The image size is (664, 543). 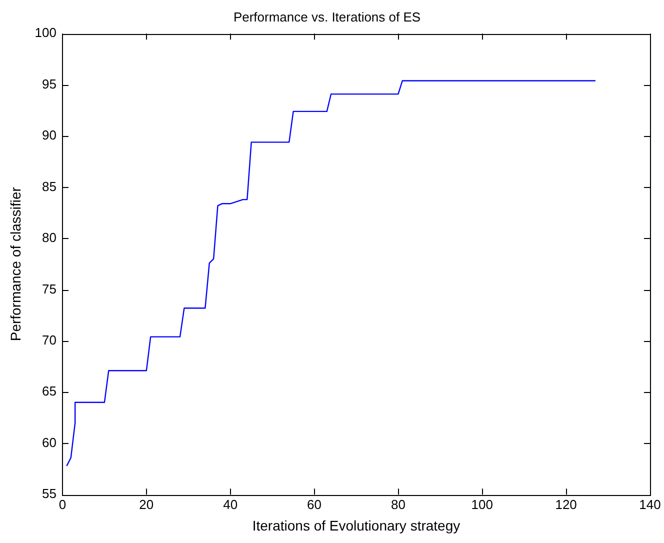 What do you see at coordinates (49, 288) in the screenshot?
I see `y-tick-label: 75` at bounding box center [49, 288].